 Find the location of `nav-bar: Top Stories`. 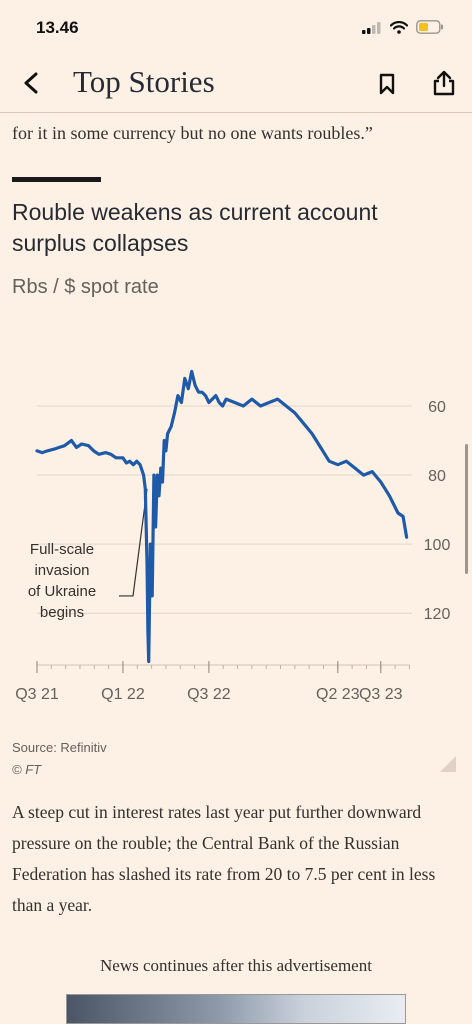

nav-bar: Top Stories is located at coordinates (236, 83).